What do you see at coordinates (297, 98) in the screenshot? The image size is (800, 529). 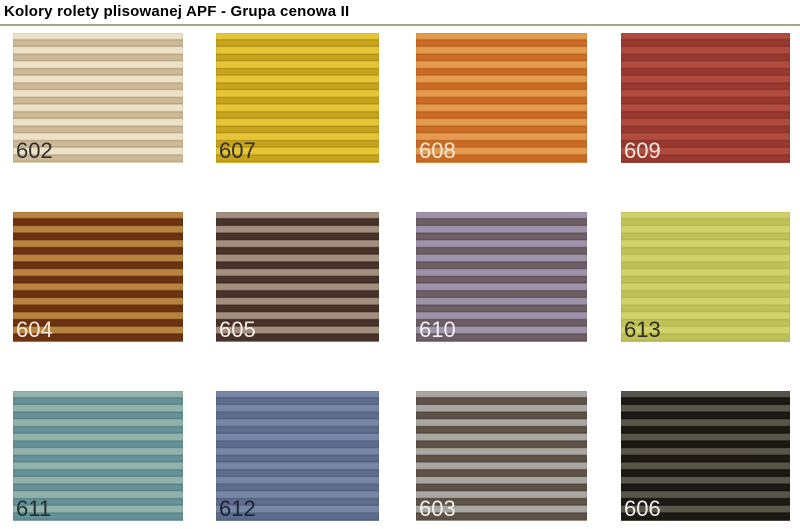 I see `color-swatch: 607` at bounding box center [297, 98].